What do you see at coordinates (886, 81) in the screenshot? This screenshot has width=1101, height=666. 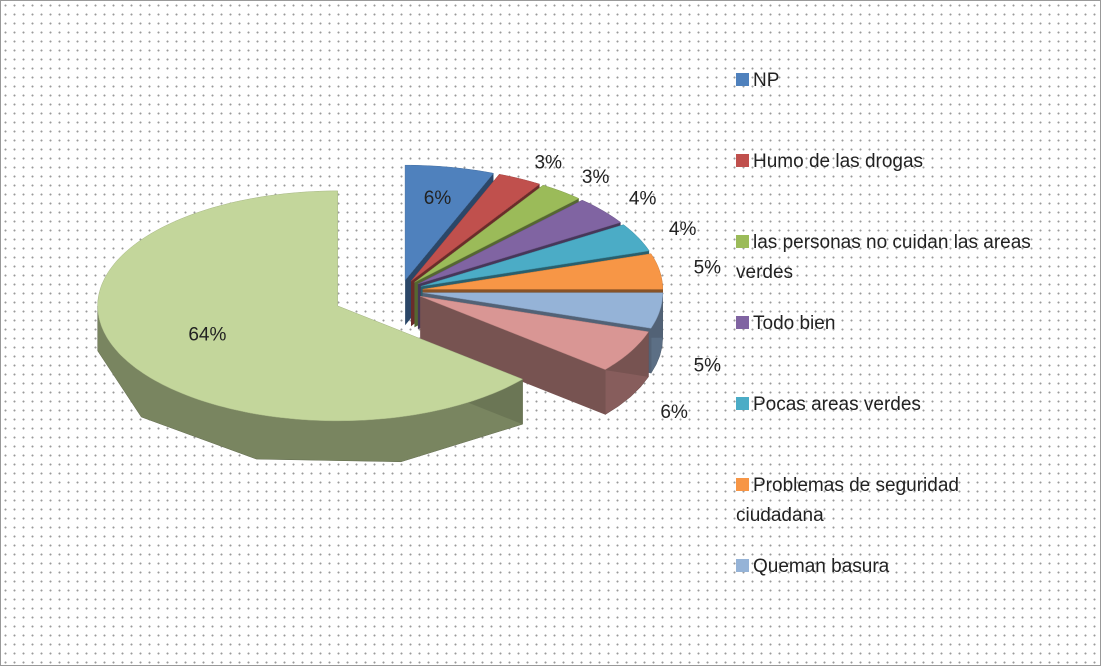 I see `legend-entry: NP` at bounding box center [886, 81].